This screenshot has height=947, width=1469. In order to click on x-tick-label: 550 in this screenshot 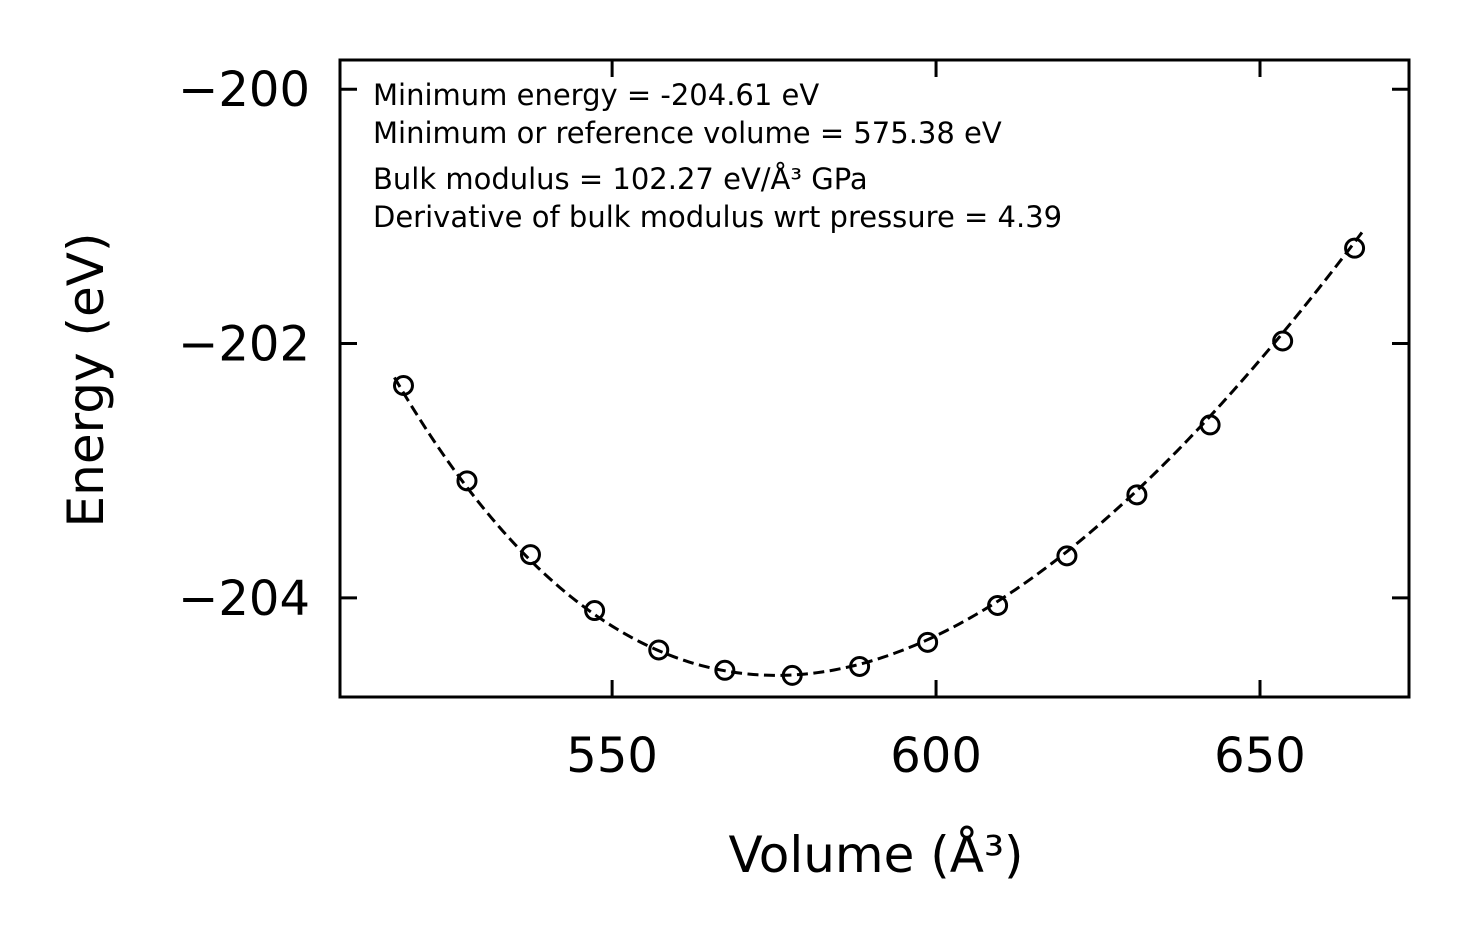, I will do `click(612, 756)`.